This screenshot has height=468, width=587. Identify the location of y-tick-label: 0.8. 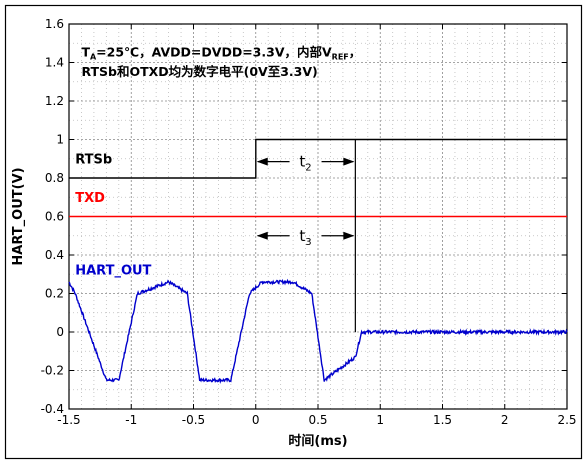
(54, 178).